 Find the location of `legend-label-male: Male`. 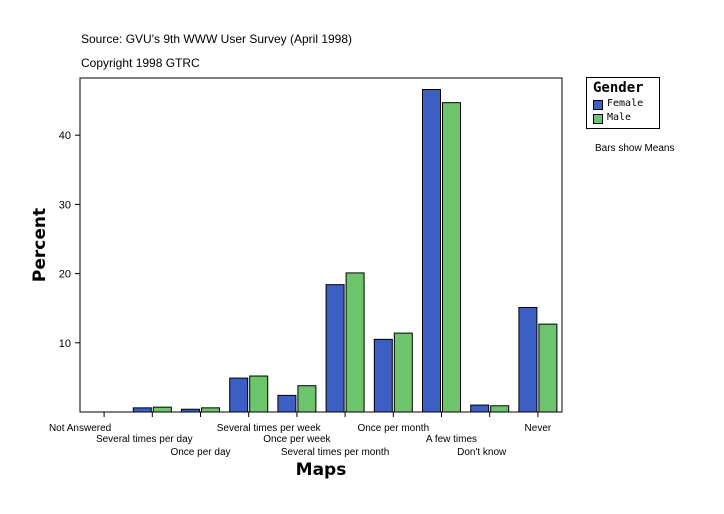

legend-label-male: Male is located at coordinates (619, 117).